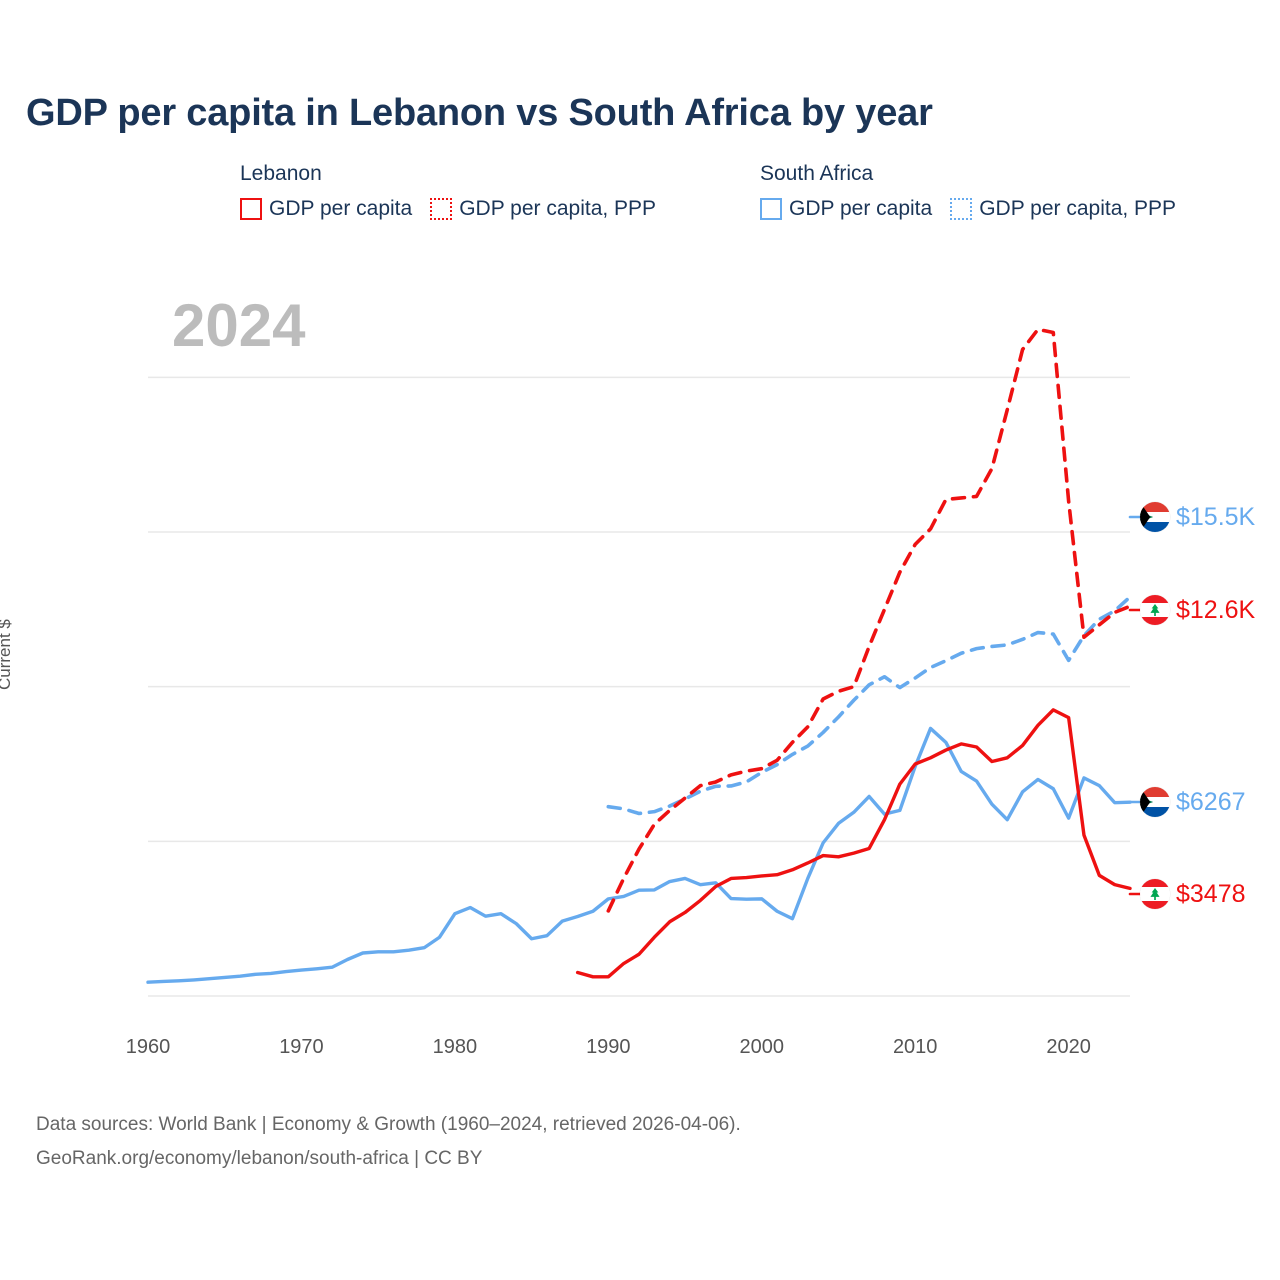 The image size is (1280, 1280). What do you see at coordinates (441, 209) in the screenshot?
I see `legend-swatch-dotted-red-icon` at bounding box center [441, 209].